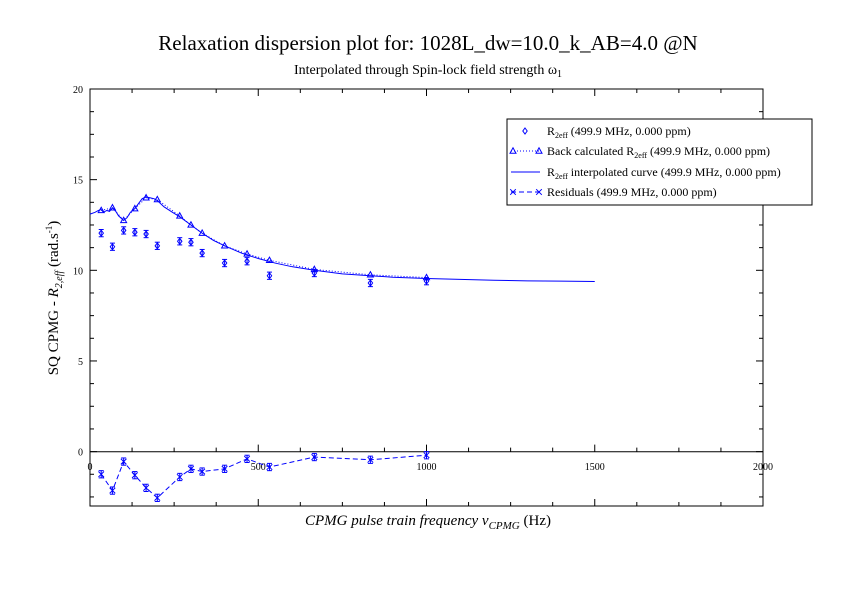  Describe the element at coordinates (640, 155) in the screenshot. I see `legend-label-2-sub: 2eff` at that location.